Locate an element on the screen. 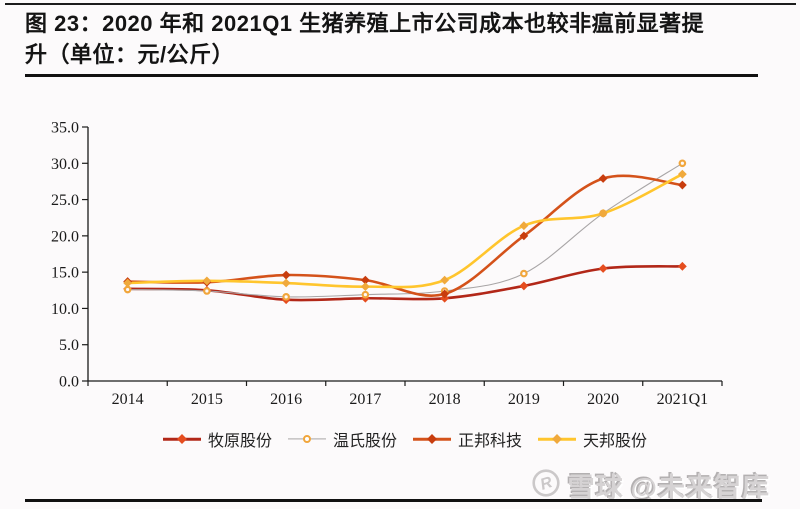 This screenshot has width=800, height=509. legend-label-tianbang: 天邦股份 is located at coordinates (615, 441).